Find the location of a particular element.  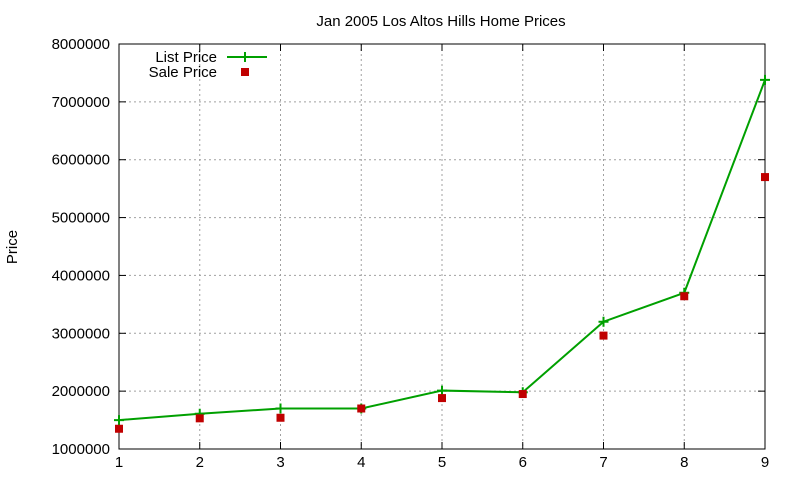

chart-title: Jan 2005 Los Altos Hills Home Prices is located at coordinates (440, 21).